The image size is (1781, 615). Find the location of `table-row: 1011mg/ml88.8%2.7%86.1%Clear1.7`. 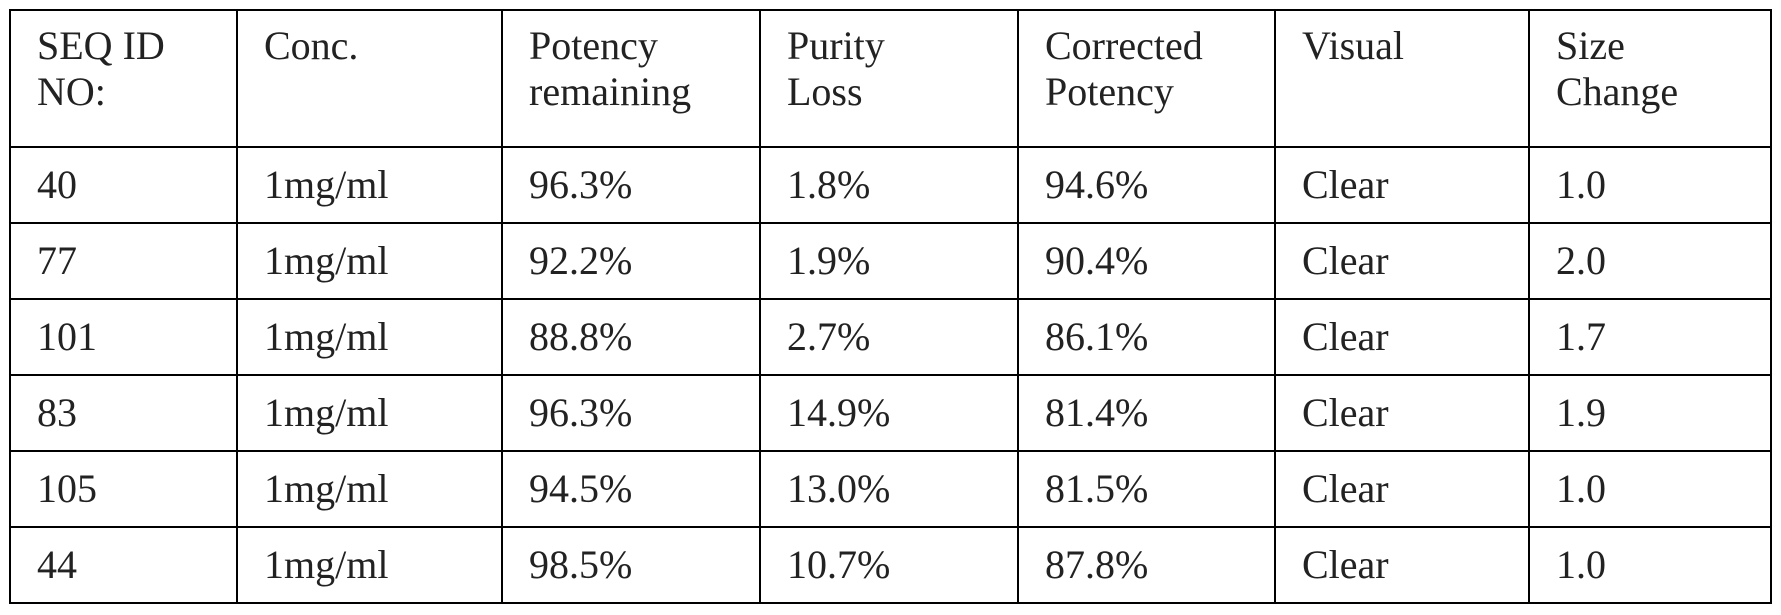

table-row: 1011mg/ml88.8%2.7%86.1%Clear1.7 is located at coordinates (890, 337).